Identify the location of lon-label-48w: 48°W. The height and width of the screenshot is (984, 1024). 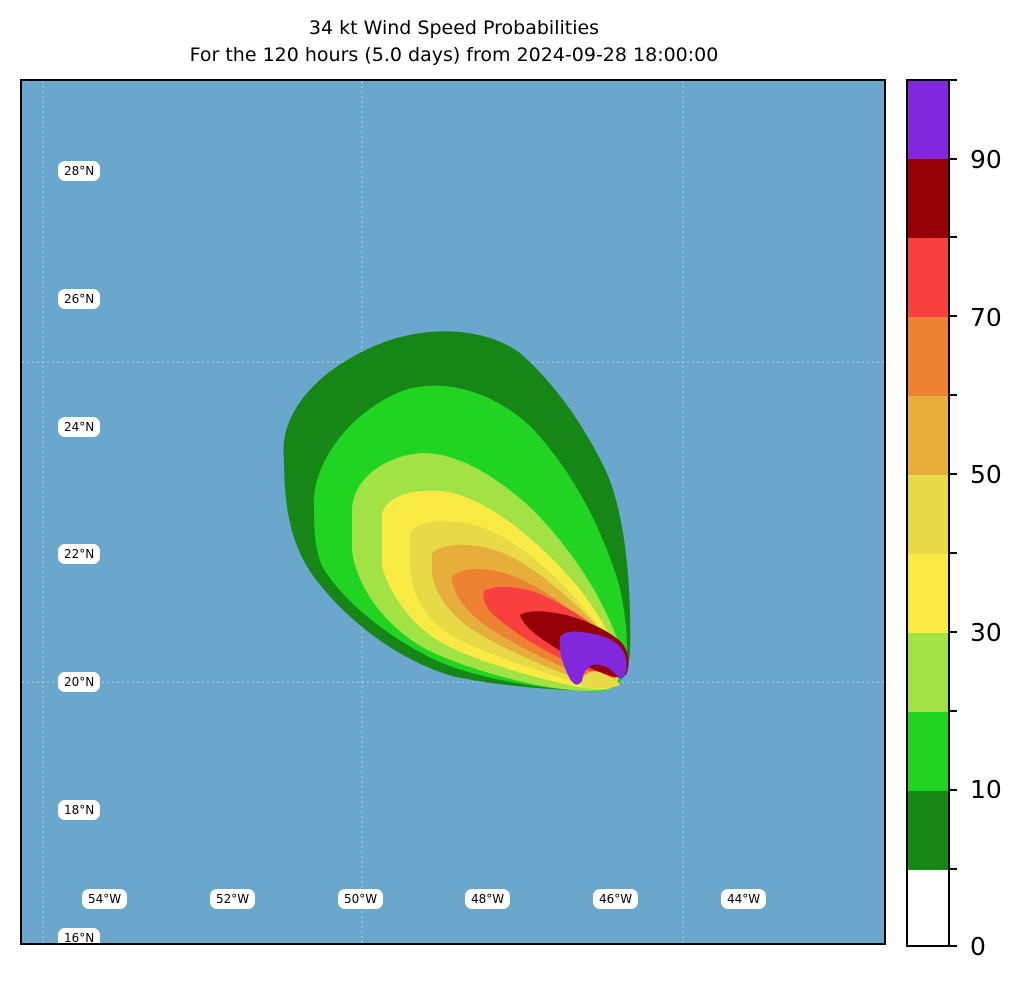
(488, 899).